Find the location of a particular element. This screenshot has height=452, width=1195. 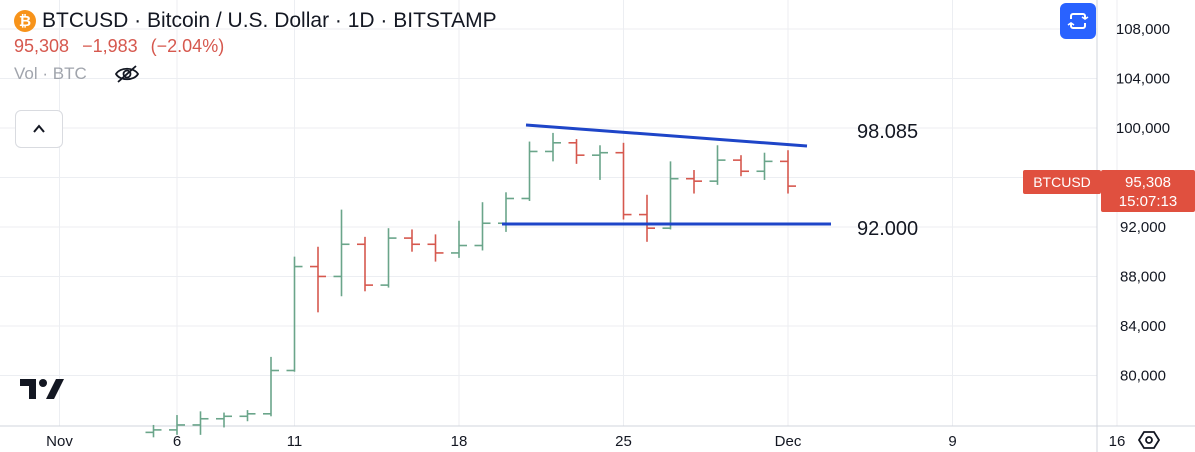

y-tick-label: 100,000 is located at coordinates (1143, 128).